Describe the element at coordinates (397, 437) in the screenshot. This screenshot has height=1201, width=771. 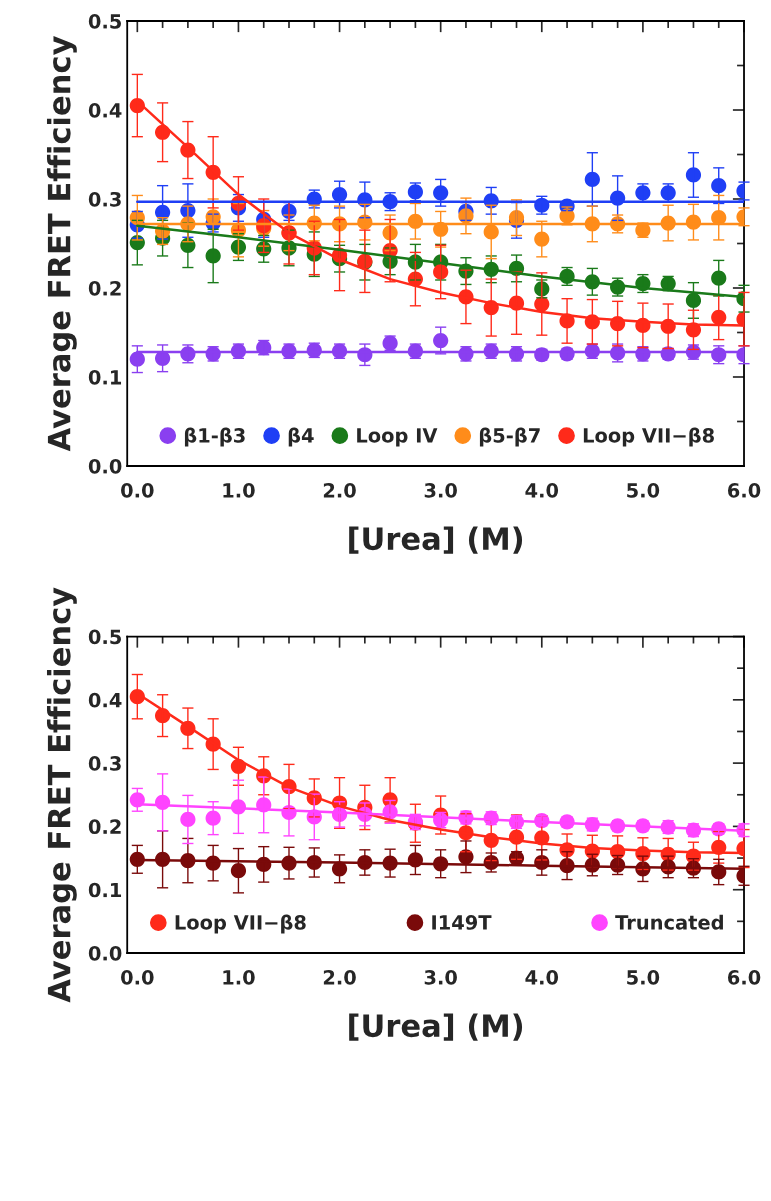
I see `legend-label: Loop IV` at that location.